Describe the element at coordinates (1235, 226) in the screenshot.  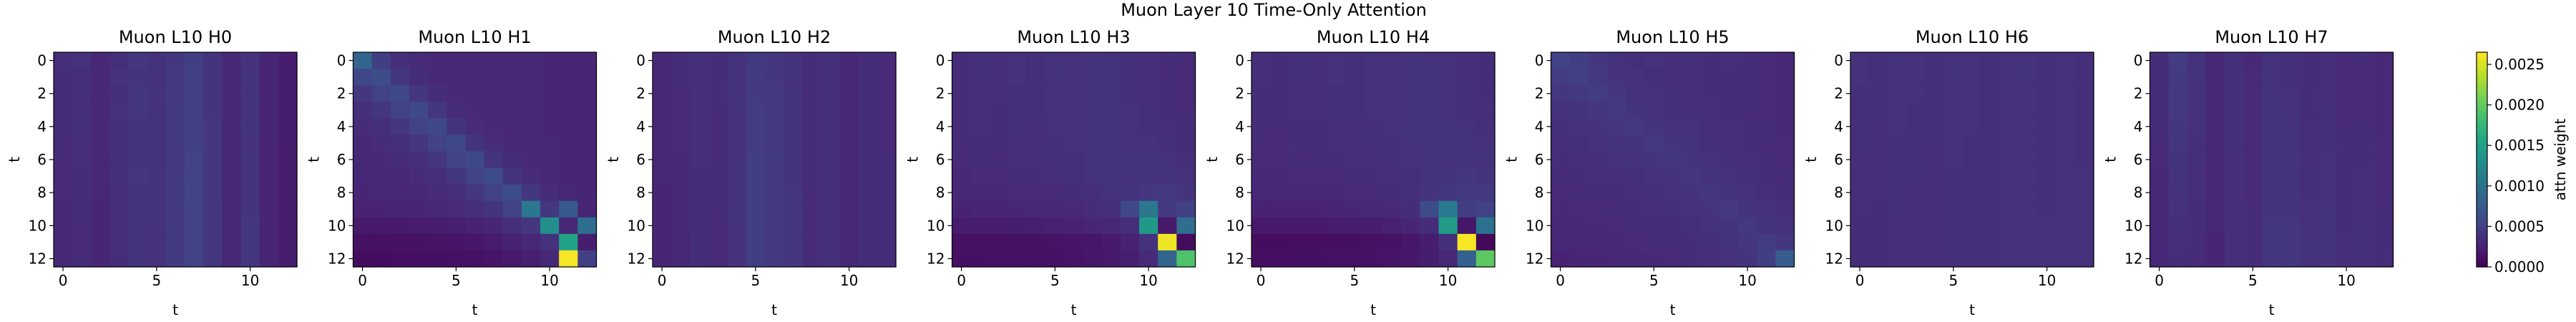
I see `y-tick-label: 10` at that location.